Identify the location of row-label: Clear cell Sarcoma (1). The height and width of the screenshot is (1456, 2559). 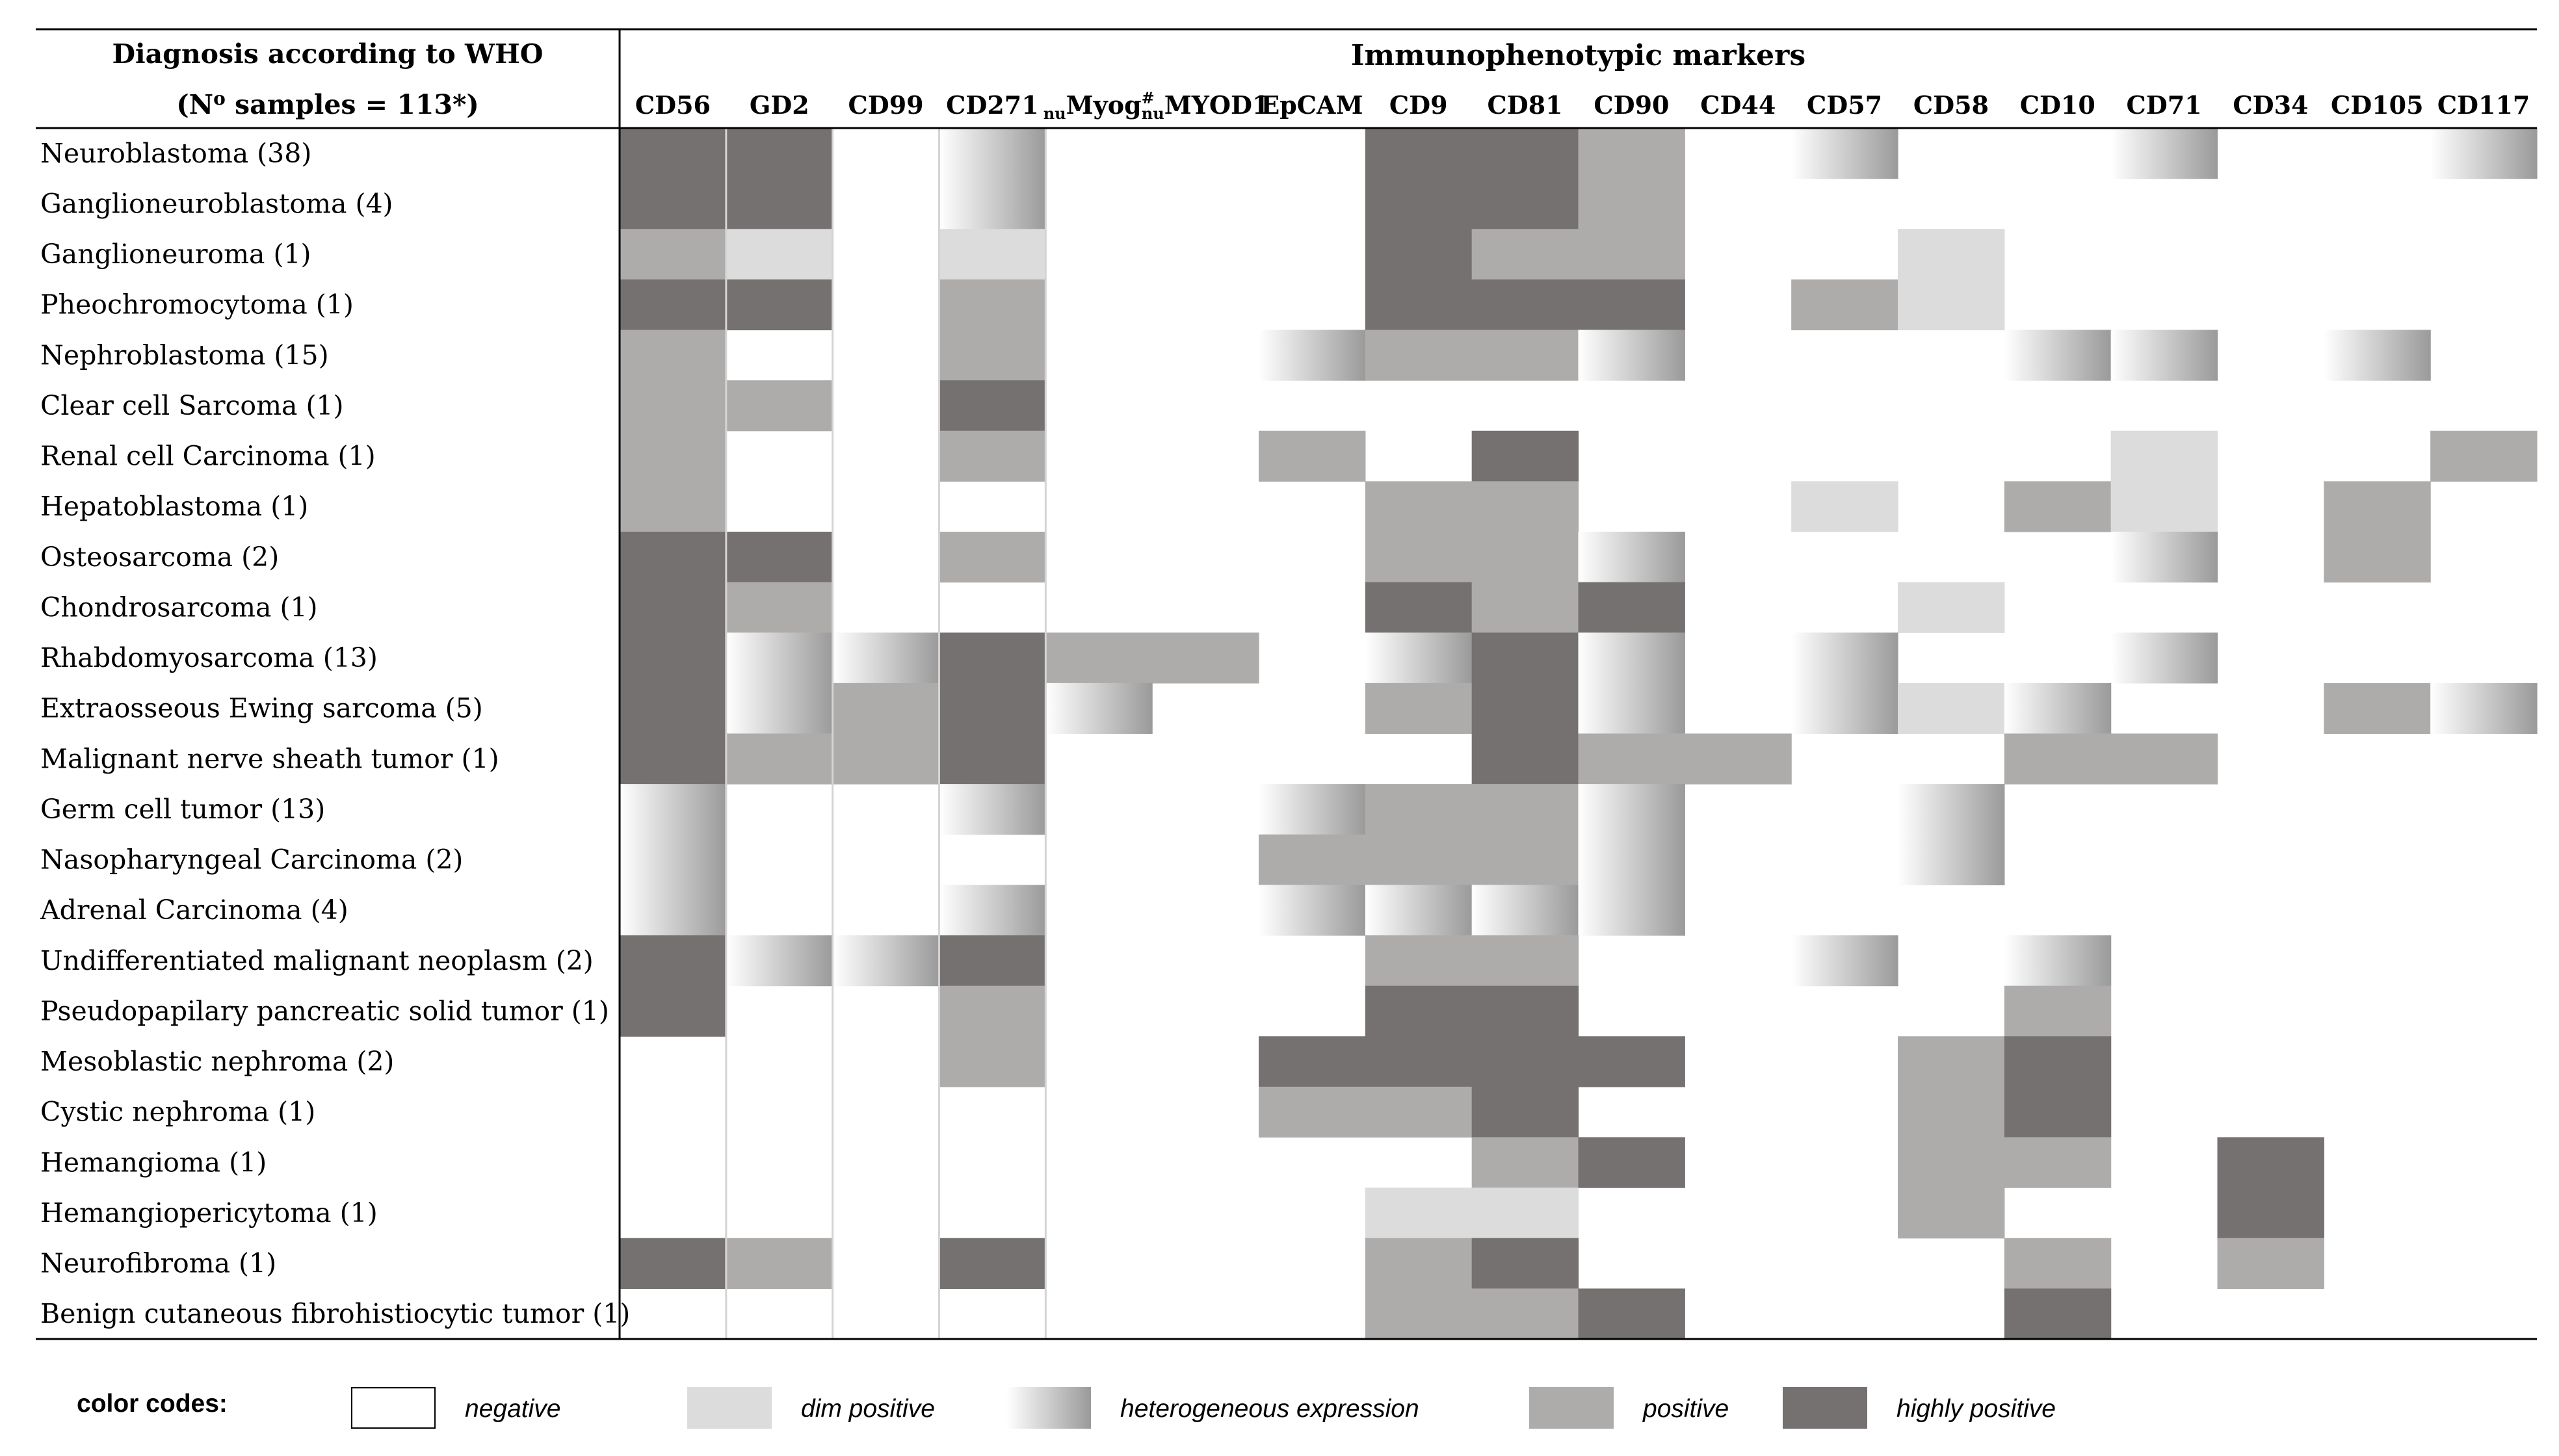
(192, 406).